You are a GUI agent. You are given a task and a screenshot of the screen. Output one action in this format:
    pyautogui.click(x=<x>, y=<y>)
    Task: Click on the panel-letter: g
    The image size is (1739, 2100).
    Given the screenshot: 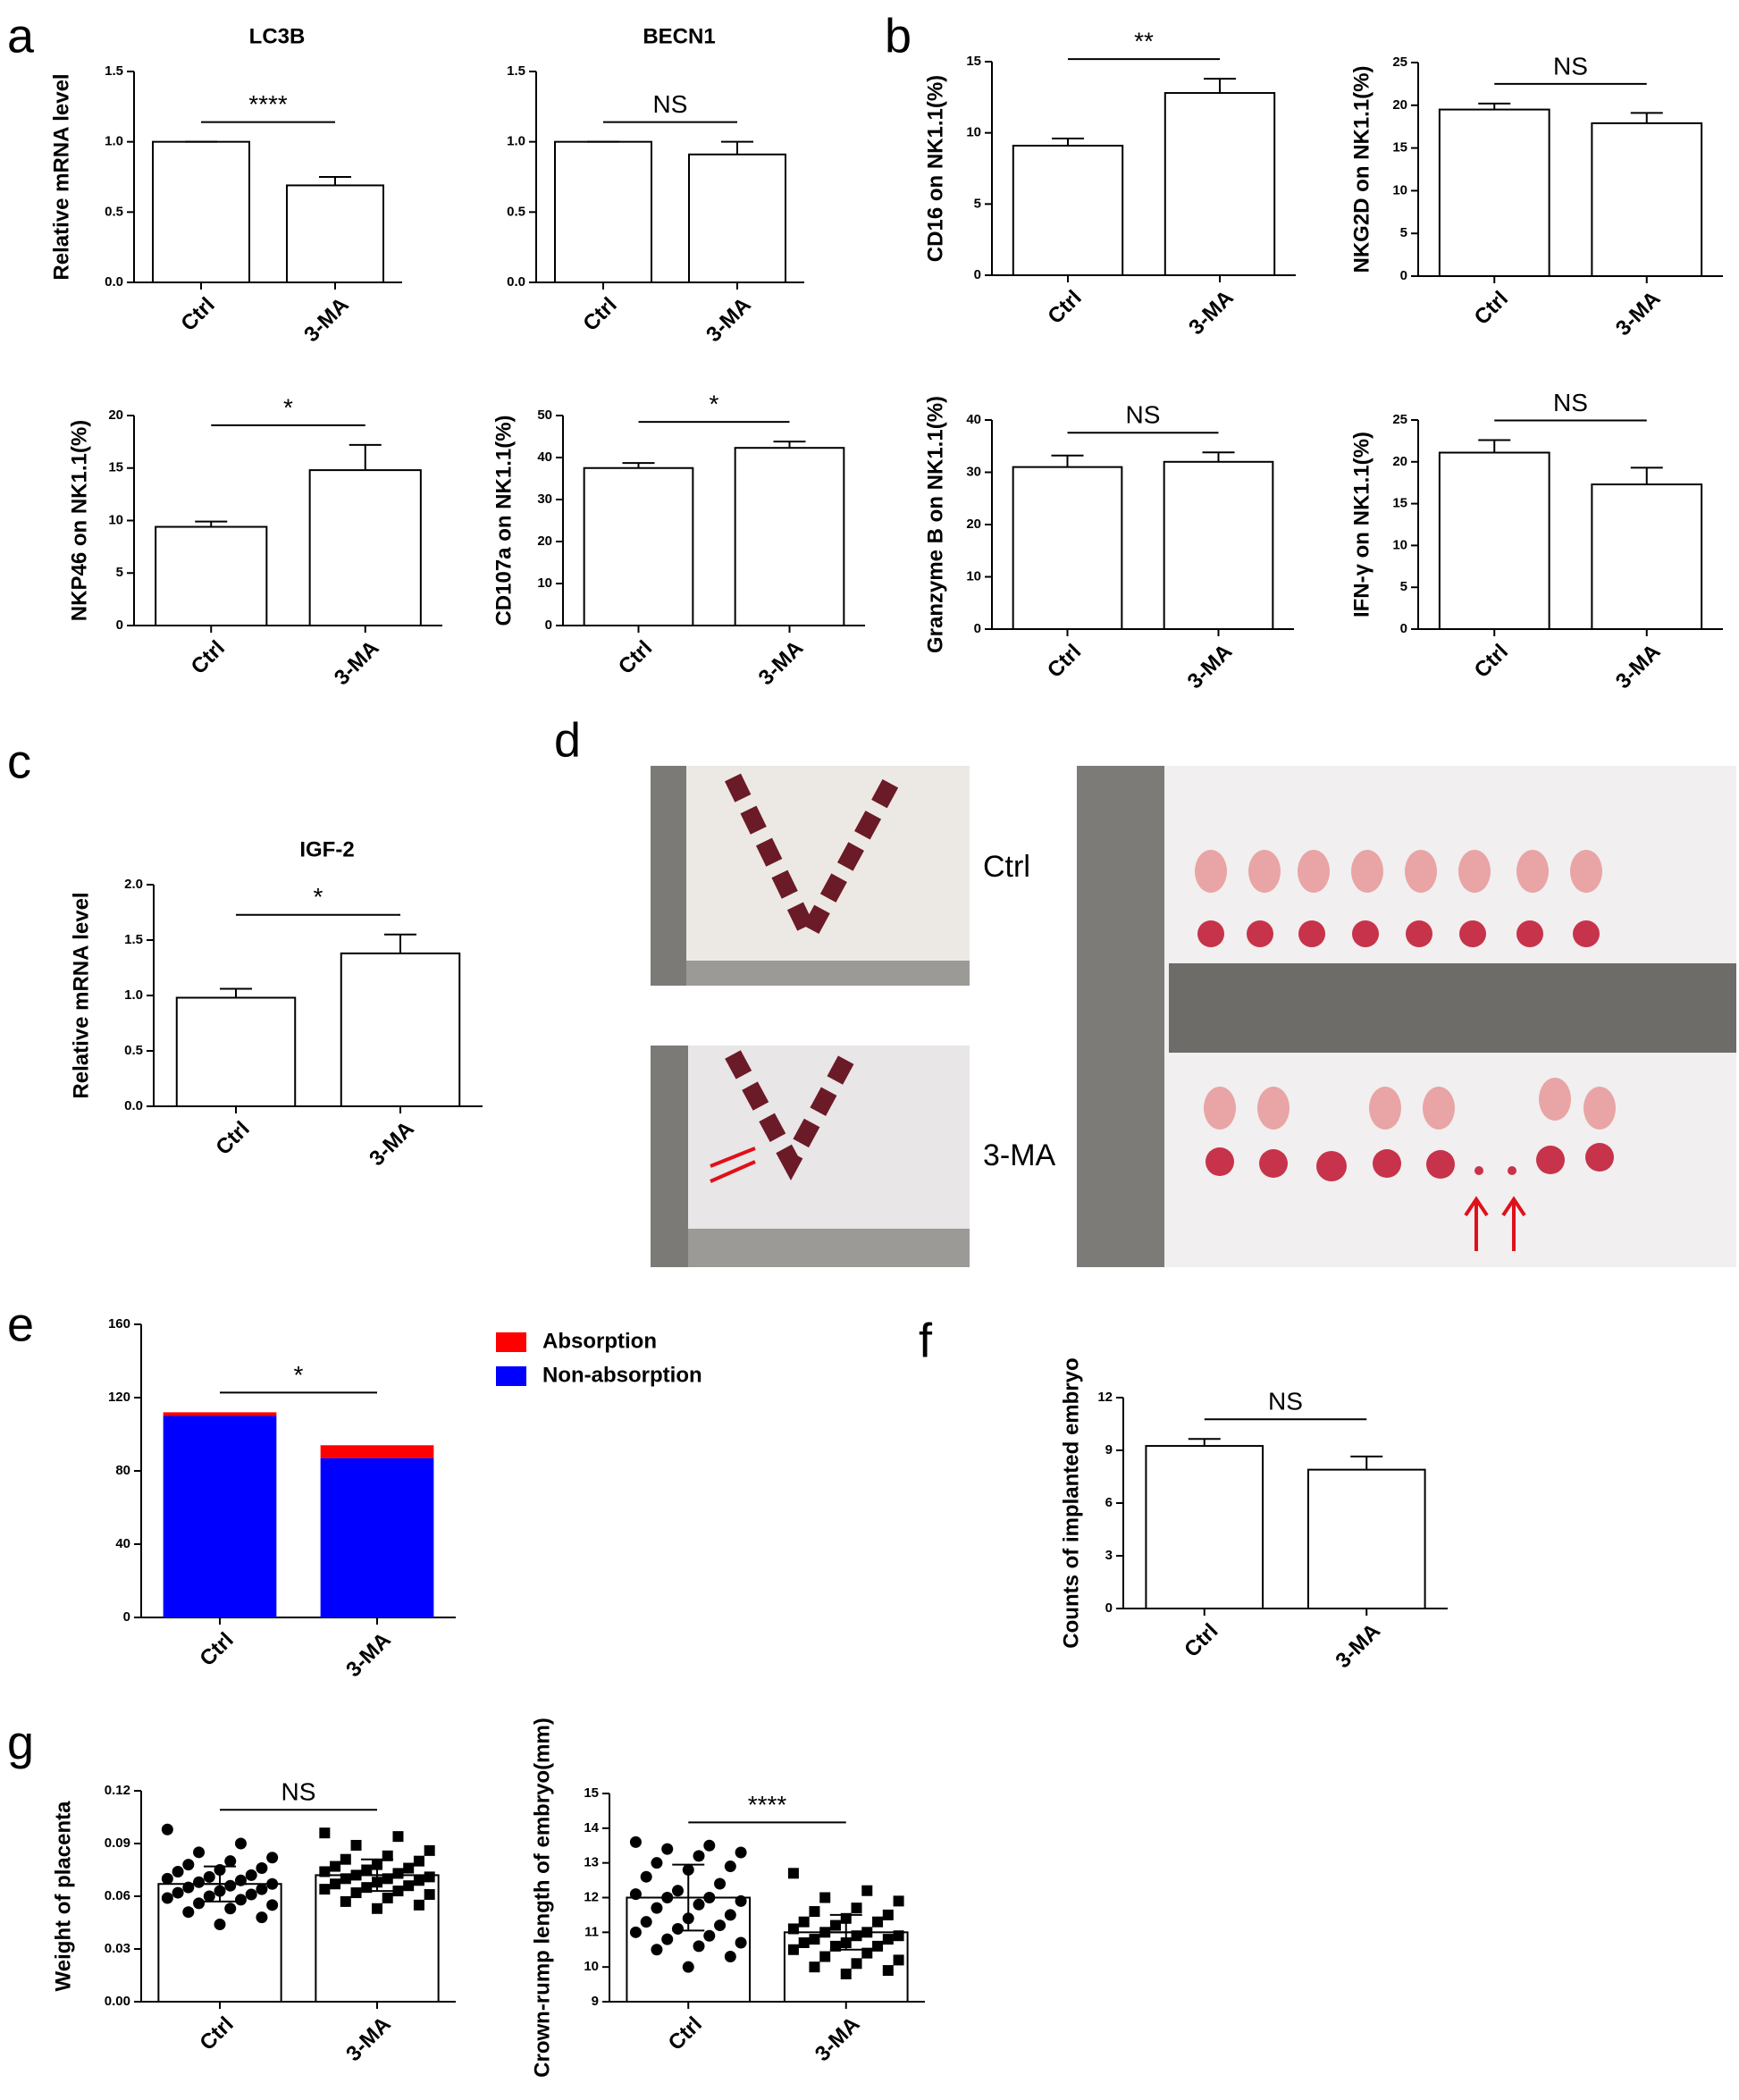 What is the action you would take?
    pyautogui.click(x=20, y=1742)
    